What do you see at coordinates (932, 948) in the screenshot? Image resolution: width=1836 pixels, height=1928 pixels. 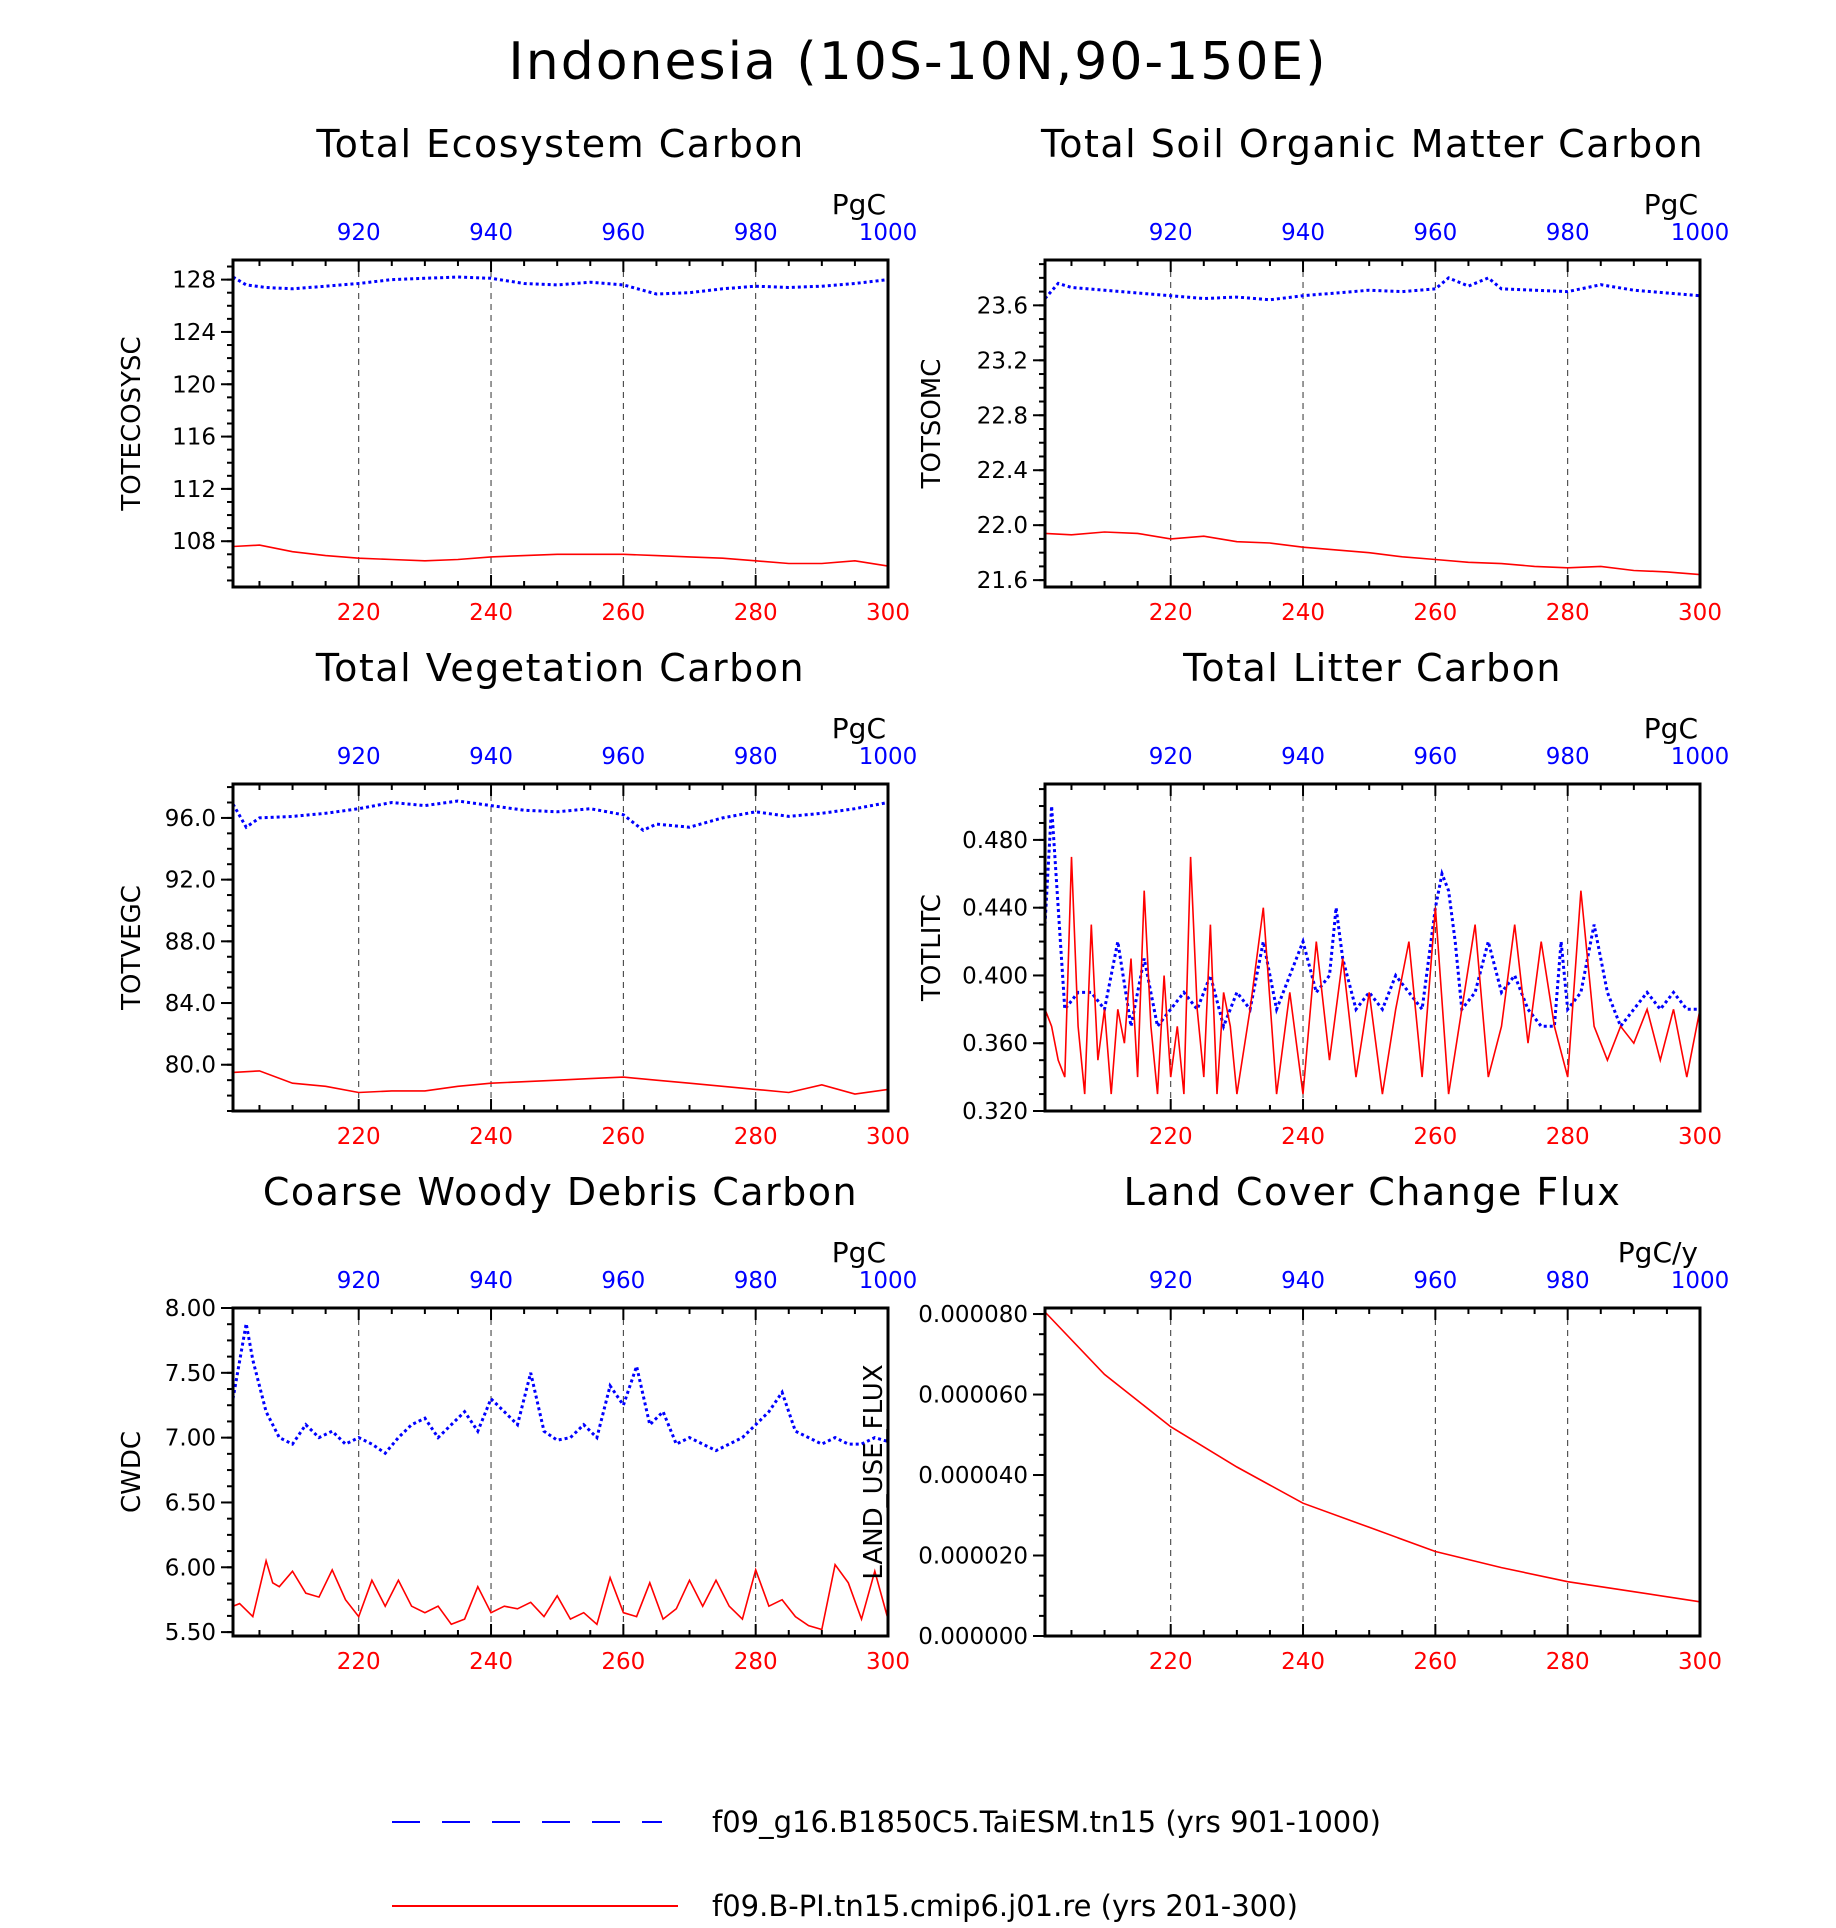 I see `y-axis-label: TOTLITC` at bounding box center [932, 948].